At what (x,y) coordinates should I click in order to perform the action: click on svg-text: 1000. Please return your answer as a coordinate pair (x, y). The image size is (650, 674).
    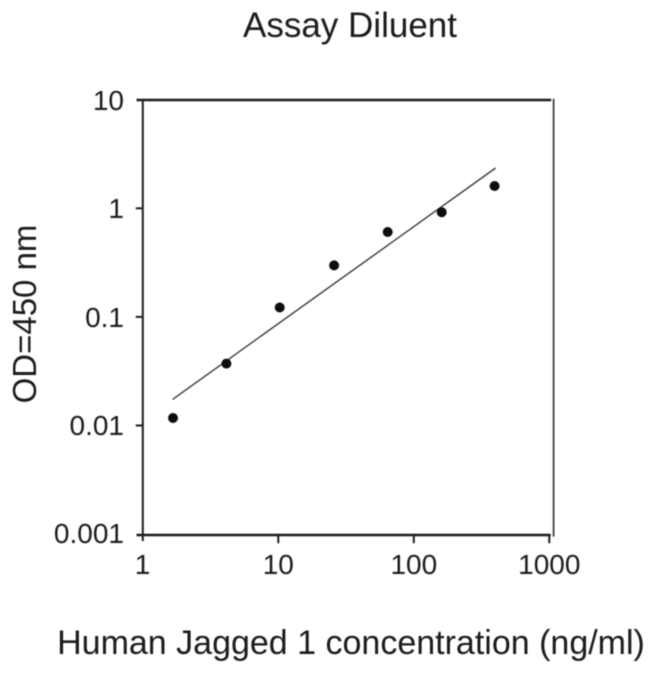
    Looking at the image, I should click on (549, 564).